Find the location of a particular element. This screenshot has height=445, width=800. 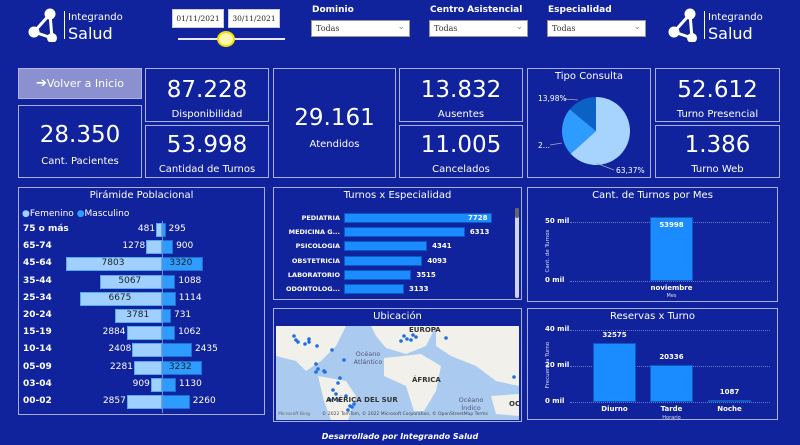

category-label: LABORATORIO is located at coordinates (313, 274).